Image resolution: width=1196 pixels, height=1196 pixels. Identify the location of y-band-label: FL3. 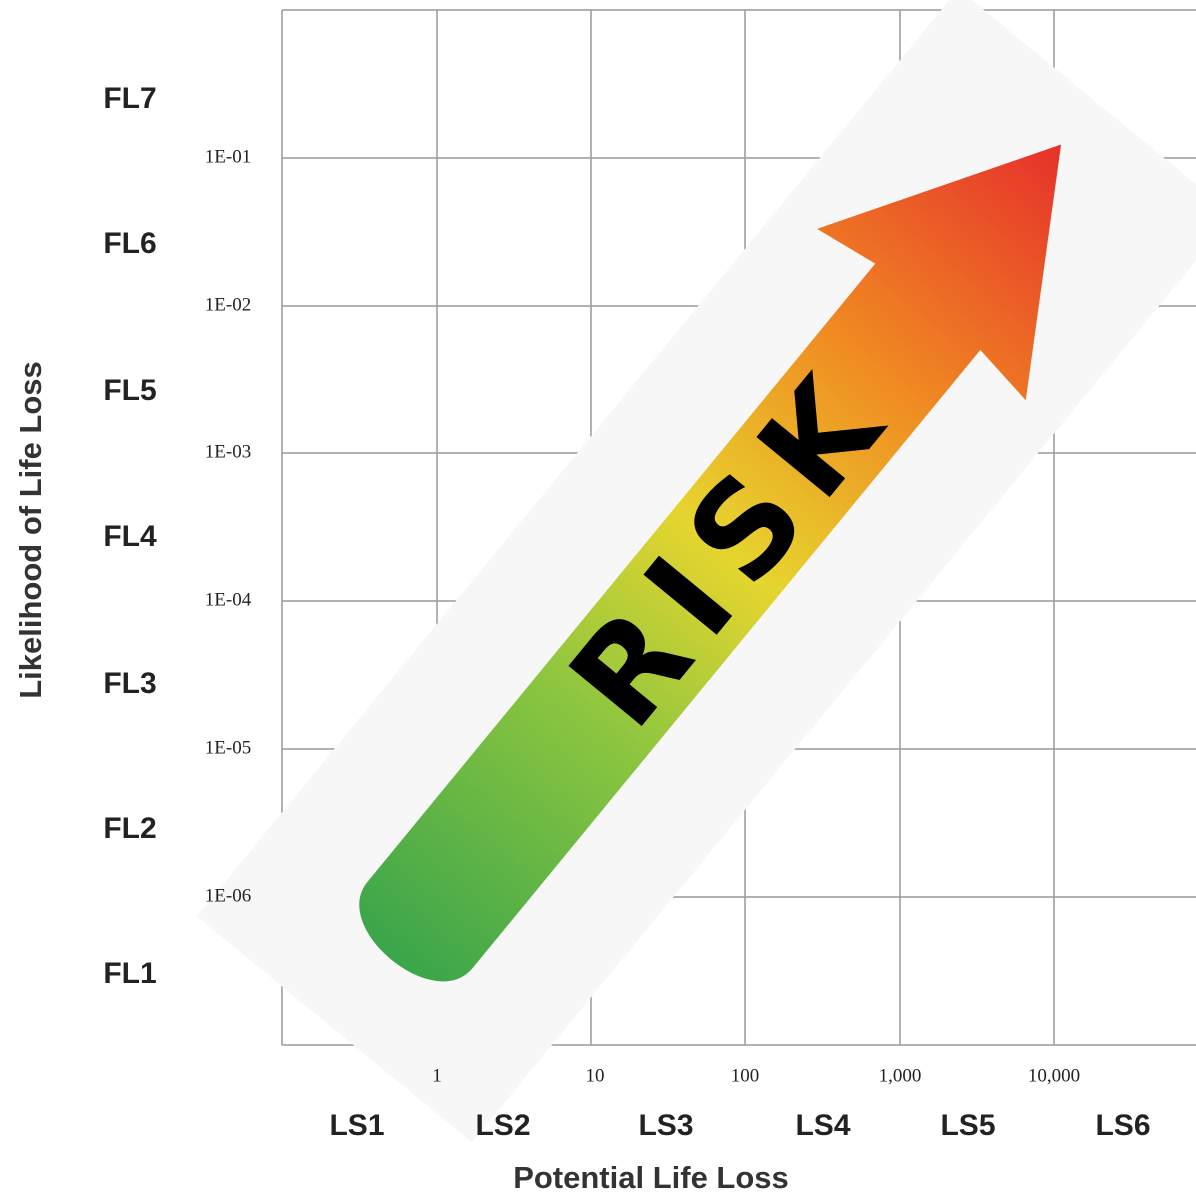
(129, 683).